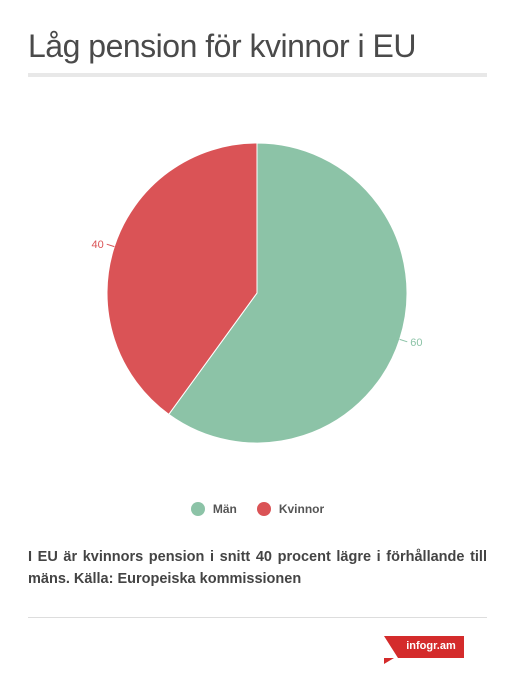 The image size is (515, 687). What do you see at coordinates (391, 647) in the screenshot?
I see `logo-flag-shape` at bounding box center [391, 647].